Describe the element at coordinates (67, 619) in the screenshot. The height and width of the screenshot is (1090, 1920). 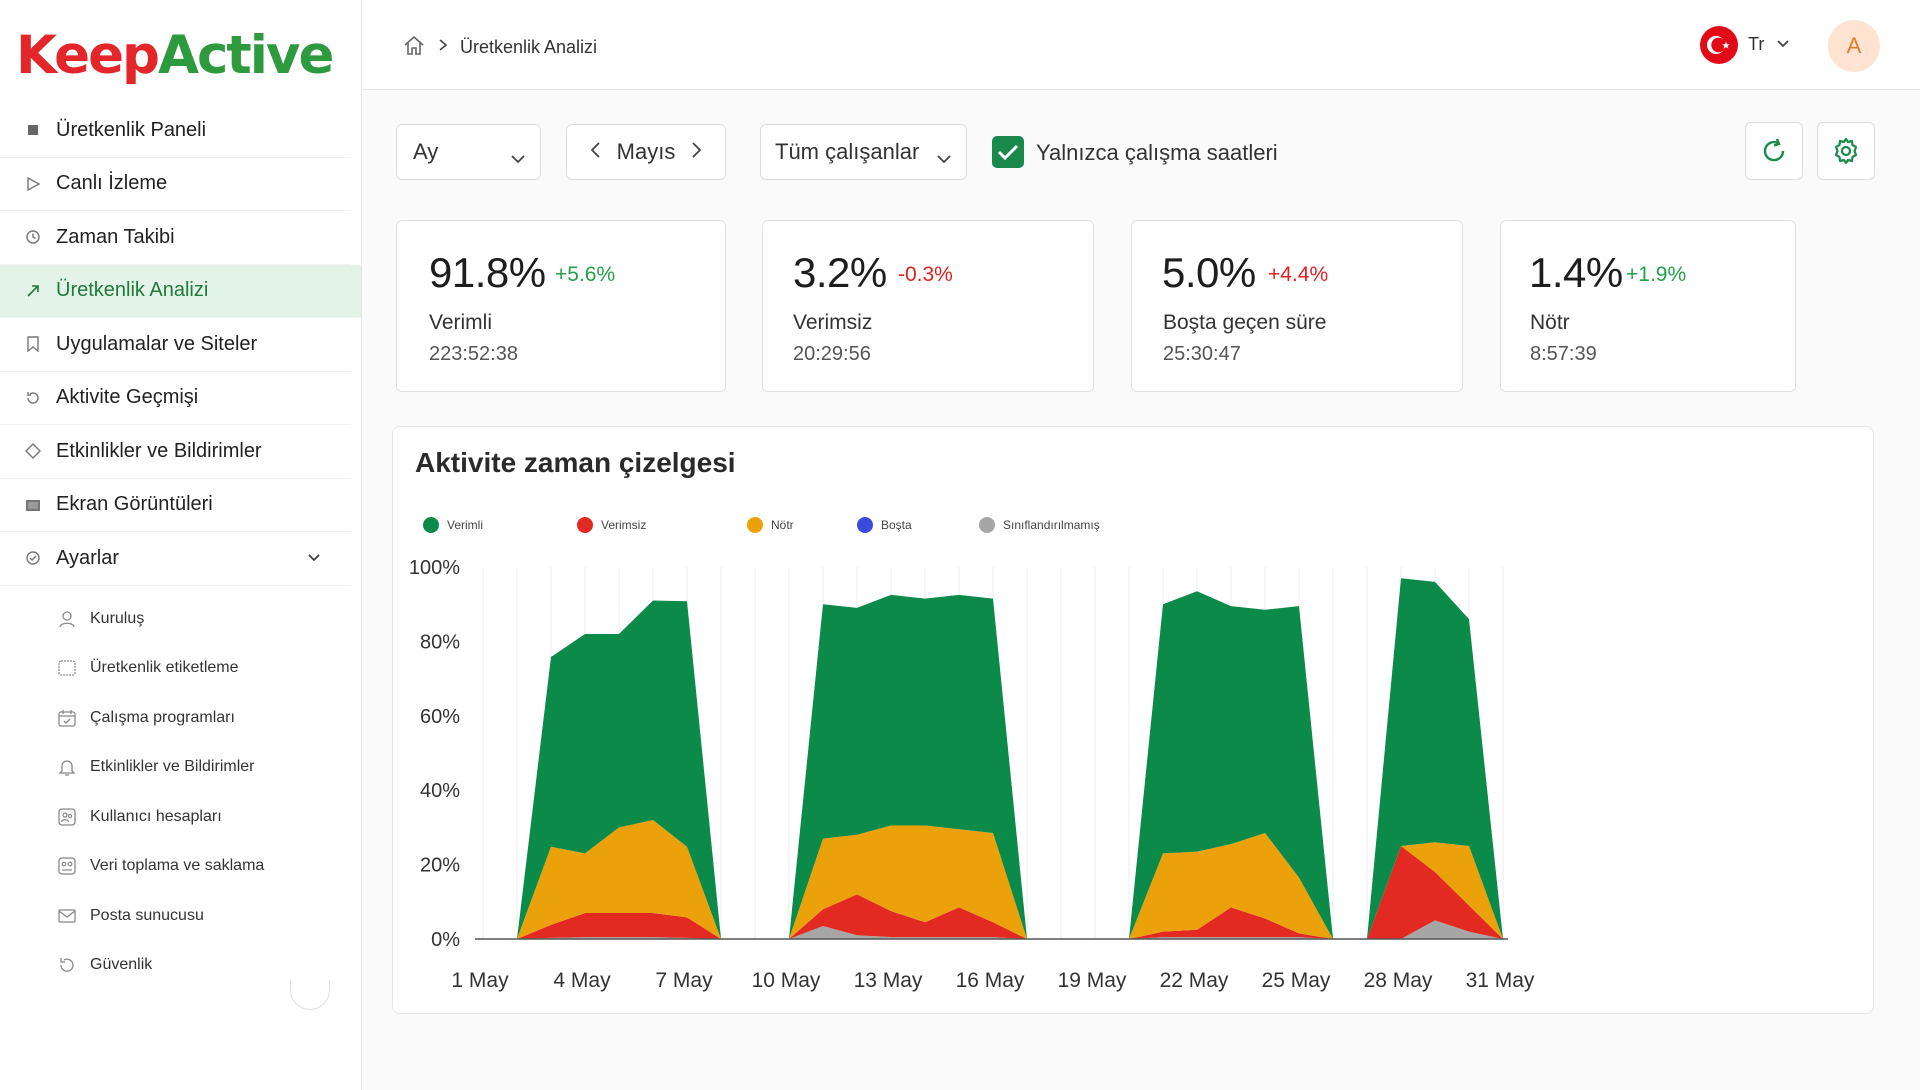
I see `organization-icon` at that location.